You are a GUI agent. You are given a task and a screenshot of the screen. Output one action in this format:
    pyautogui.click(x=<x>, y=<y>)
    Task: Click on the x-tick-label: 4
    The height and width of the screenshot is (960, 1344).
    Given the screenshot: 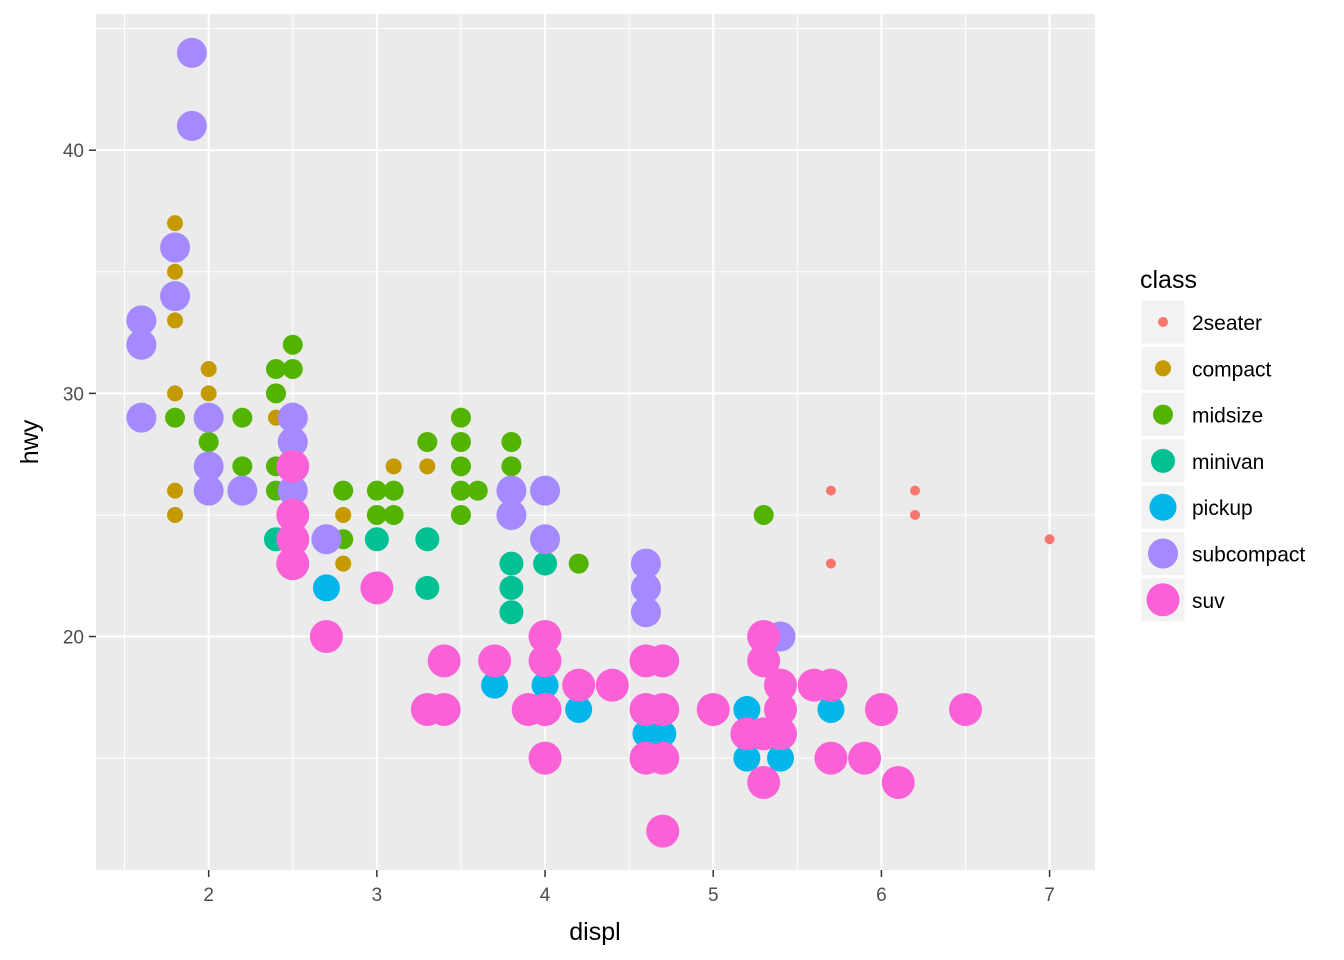 What is the action you would take?
    pyautogui.click(x=545, y=895)
    